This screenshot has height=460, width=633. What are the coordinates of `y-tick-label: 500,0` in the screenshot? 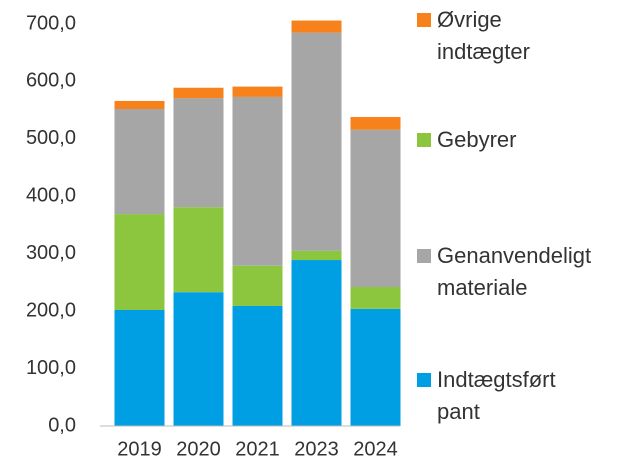 It's located at (51, 138).